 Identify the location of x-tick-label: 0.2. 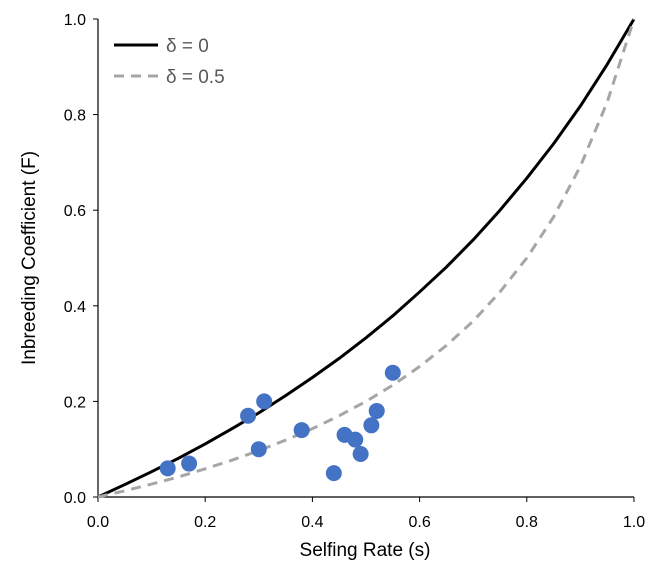
(205, 522).